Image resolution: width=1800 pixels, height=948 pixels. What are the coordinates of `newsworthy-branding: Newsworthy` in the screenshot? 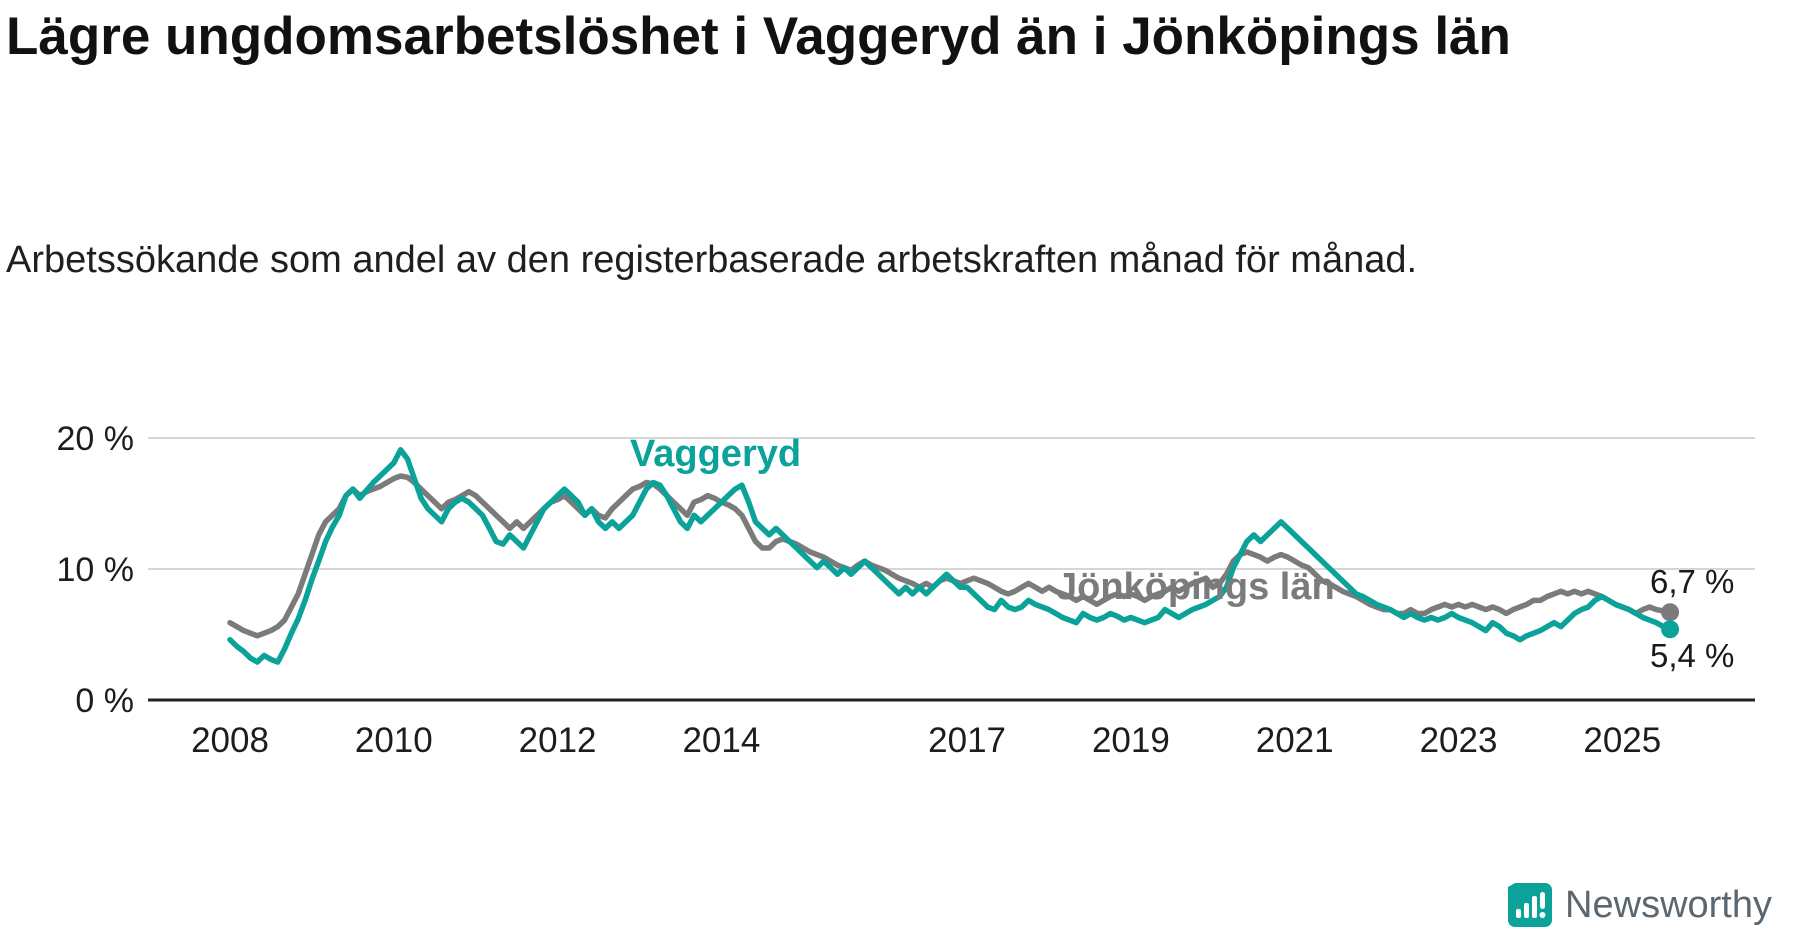 It's located at (1639, 905).